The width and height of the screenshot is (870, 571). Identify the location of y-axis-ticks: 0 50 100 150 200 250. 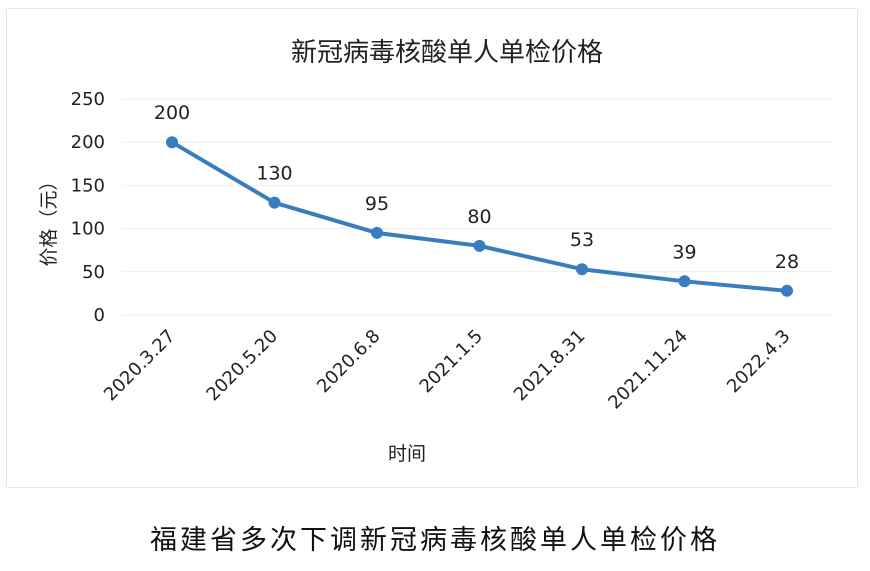
(88, 207).